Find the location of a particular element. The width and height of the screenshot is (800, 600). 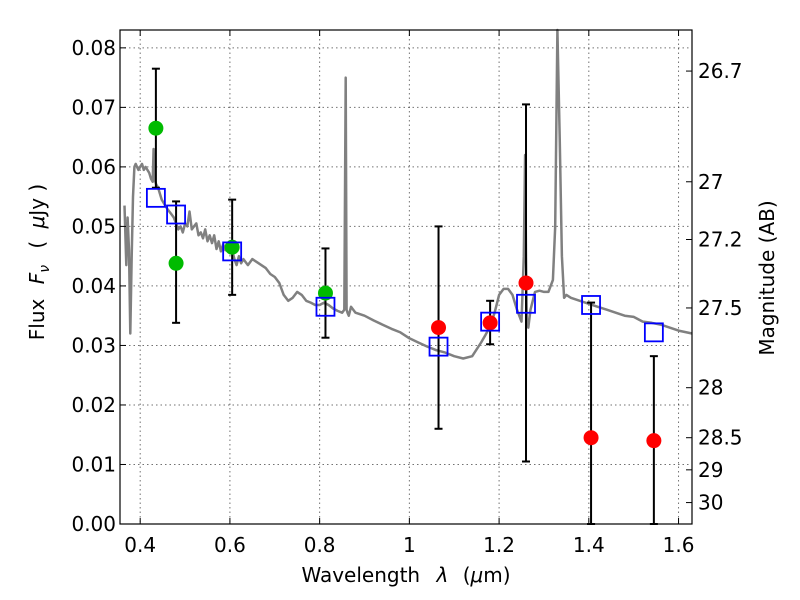

x-tick-label: 1 is located at coordinates (409, 545).